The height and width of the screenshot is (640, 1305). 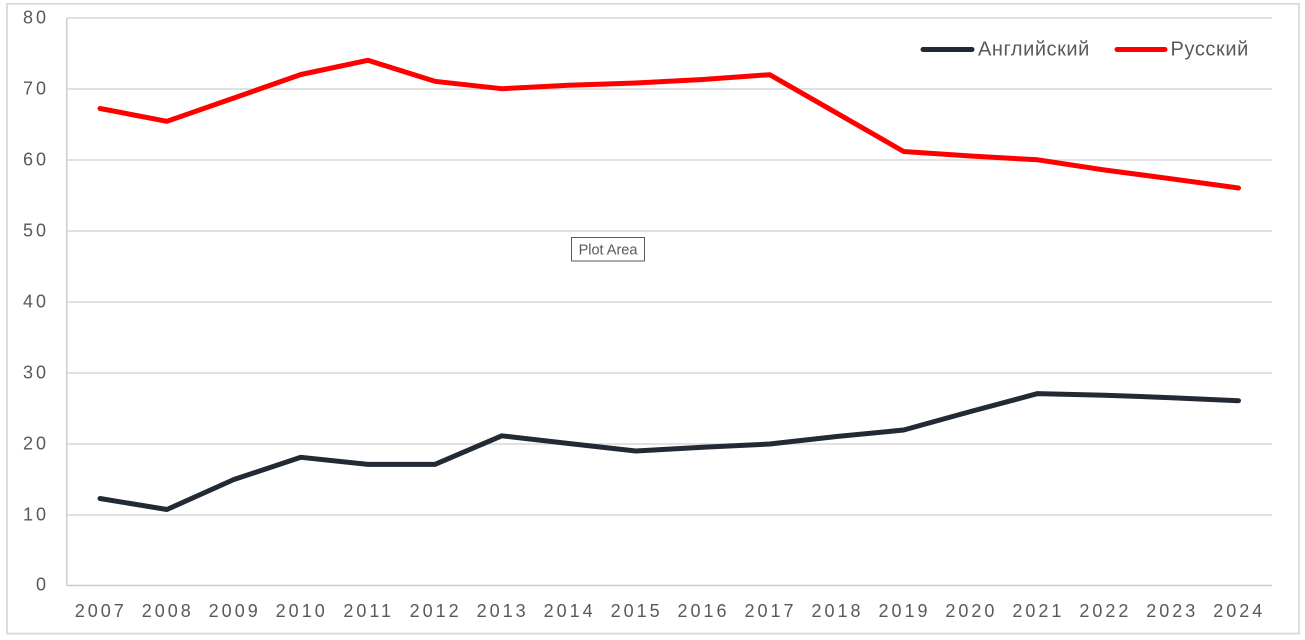 I want to click on svg-text: 2007, so click(x=101, y=611).